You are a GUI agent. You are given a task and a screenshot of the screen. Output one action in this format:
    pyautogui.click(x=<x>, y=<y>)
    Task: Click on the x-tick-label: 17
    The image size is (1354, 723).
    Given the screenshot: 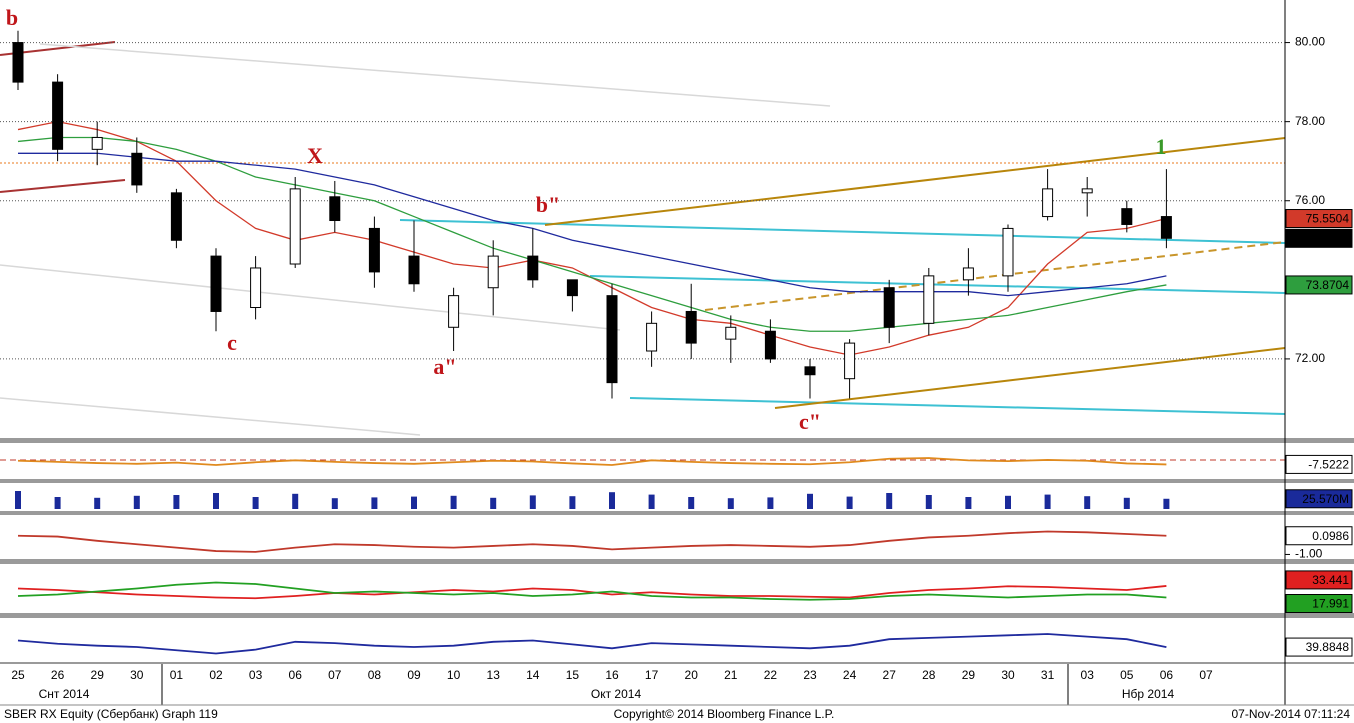 What is the action you would take?
    pyautogui.click(x=652, y=675)
    